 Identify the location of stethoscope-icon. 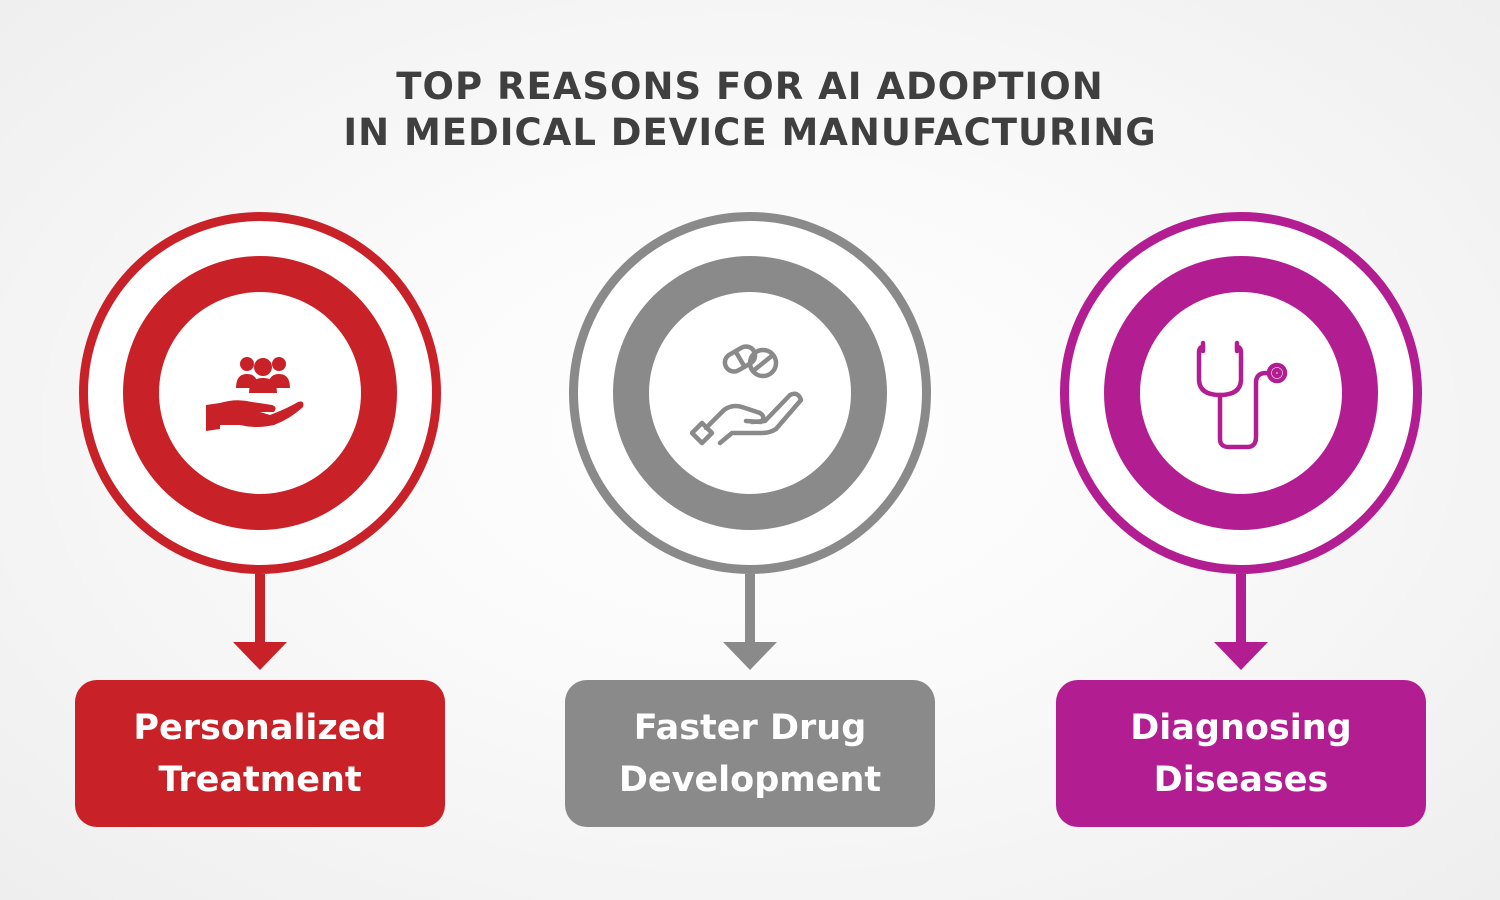
(1242, 395).